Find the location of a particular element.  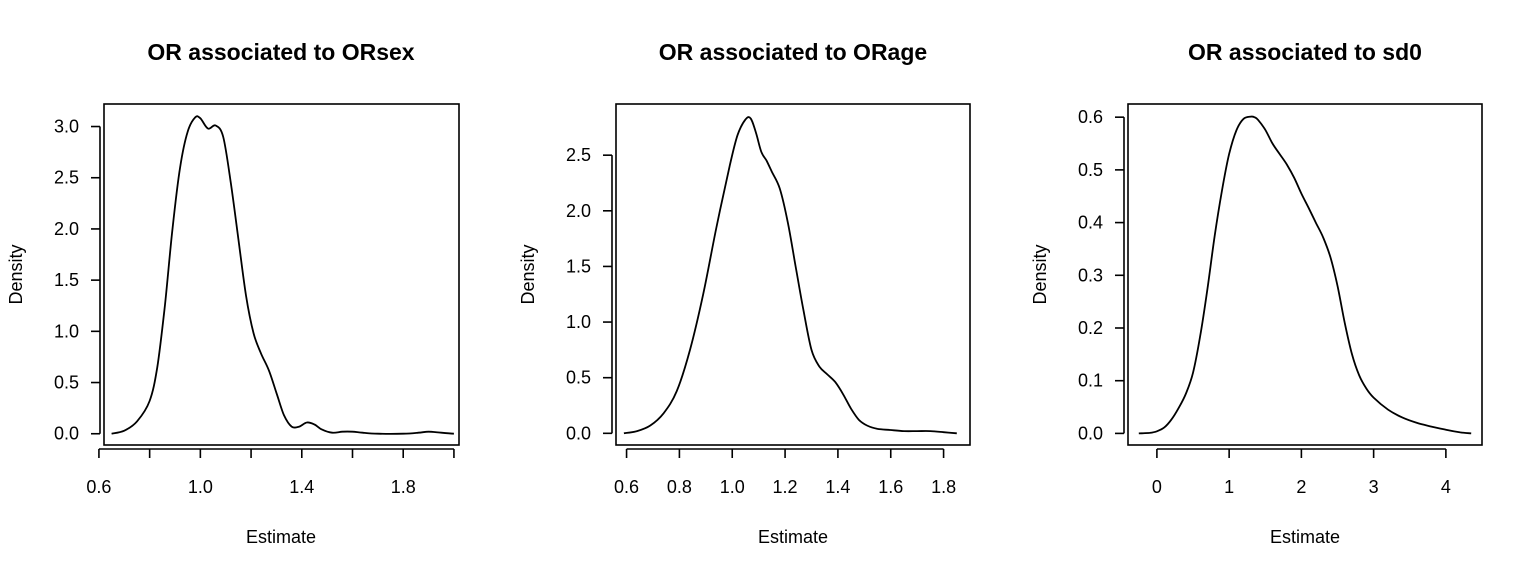

panel-title: OR associated to sd0 is located at coordinates (1305, 52).